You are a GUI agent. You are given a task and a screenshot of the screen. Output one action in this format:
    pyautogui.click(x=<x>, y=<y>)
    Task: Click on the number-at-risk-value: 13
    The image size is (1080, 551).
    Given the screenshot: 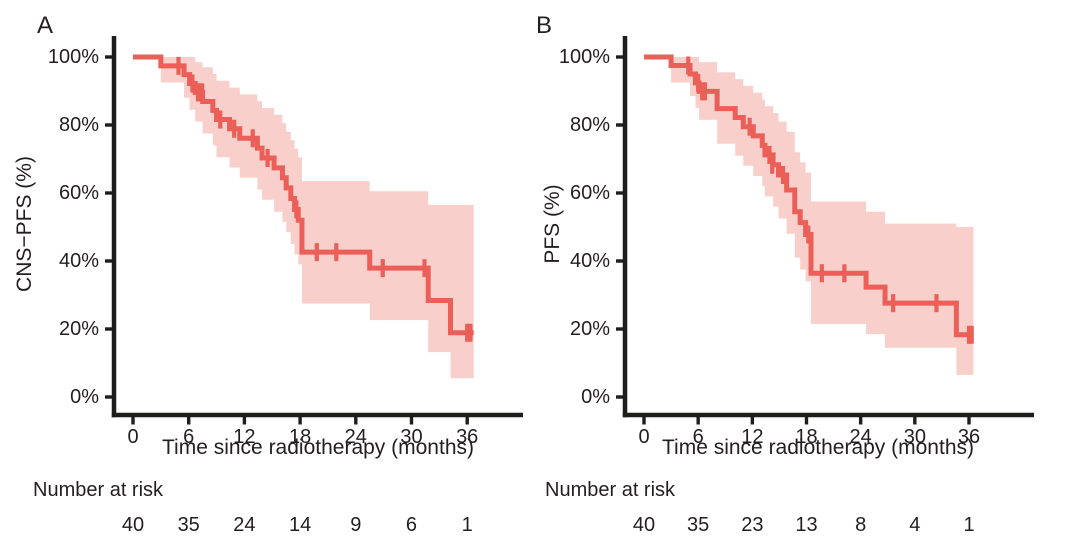 What is the action you would take?
    pyautogui.click(x=806, y=525)
    